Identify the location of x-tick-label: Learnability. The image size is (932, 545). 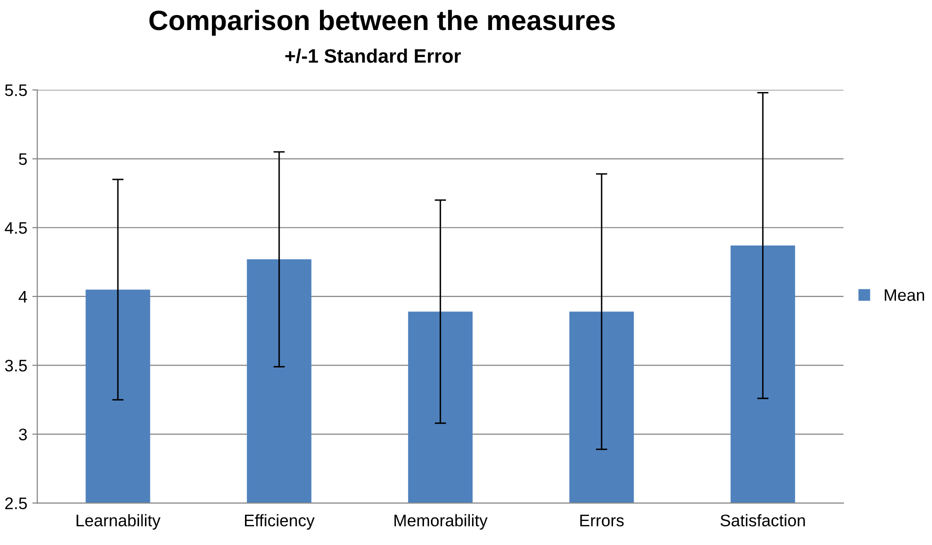
(118, 522).